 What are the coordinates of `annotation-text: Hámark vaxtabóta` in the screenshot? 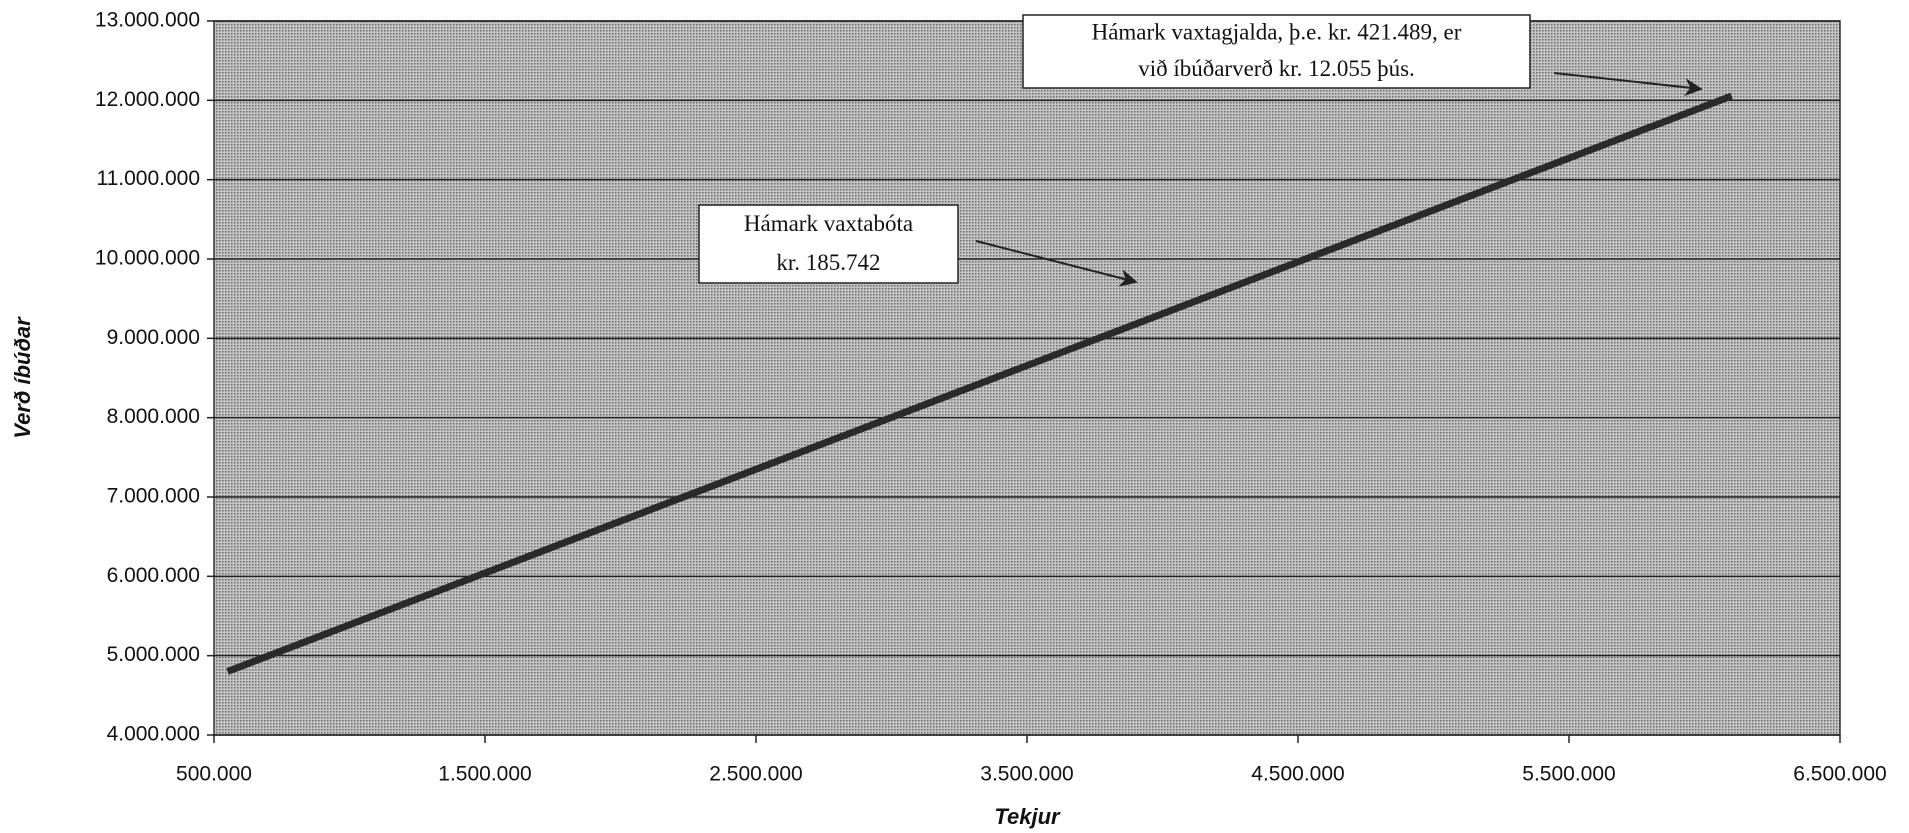 It's located at (828, 223).